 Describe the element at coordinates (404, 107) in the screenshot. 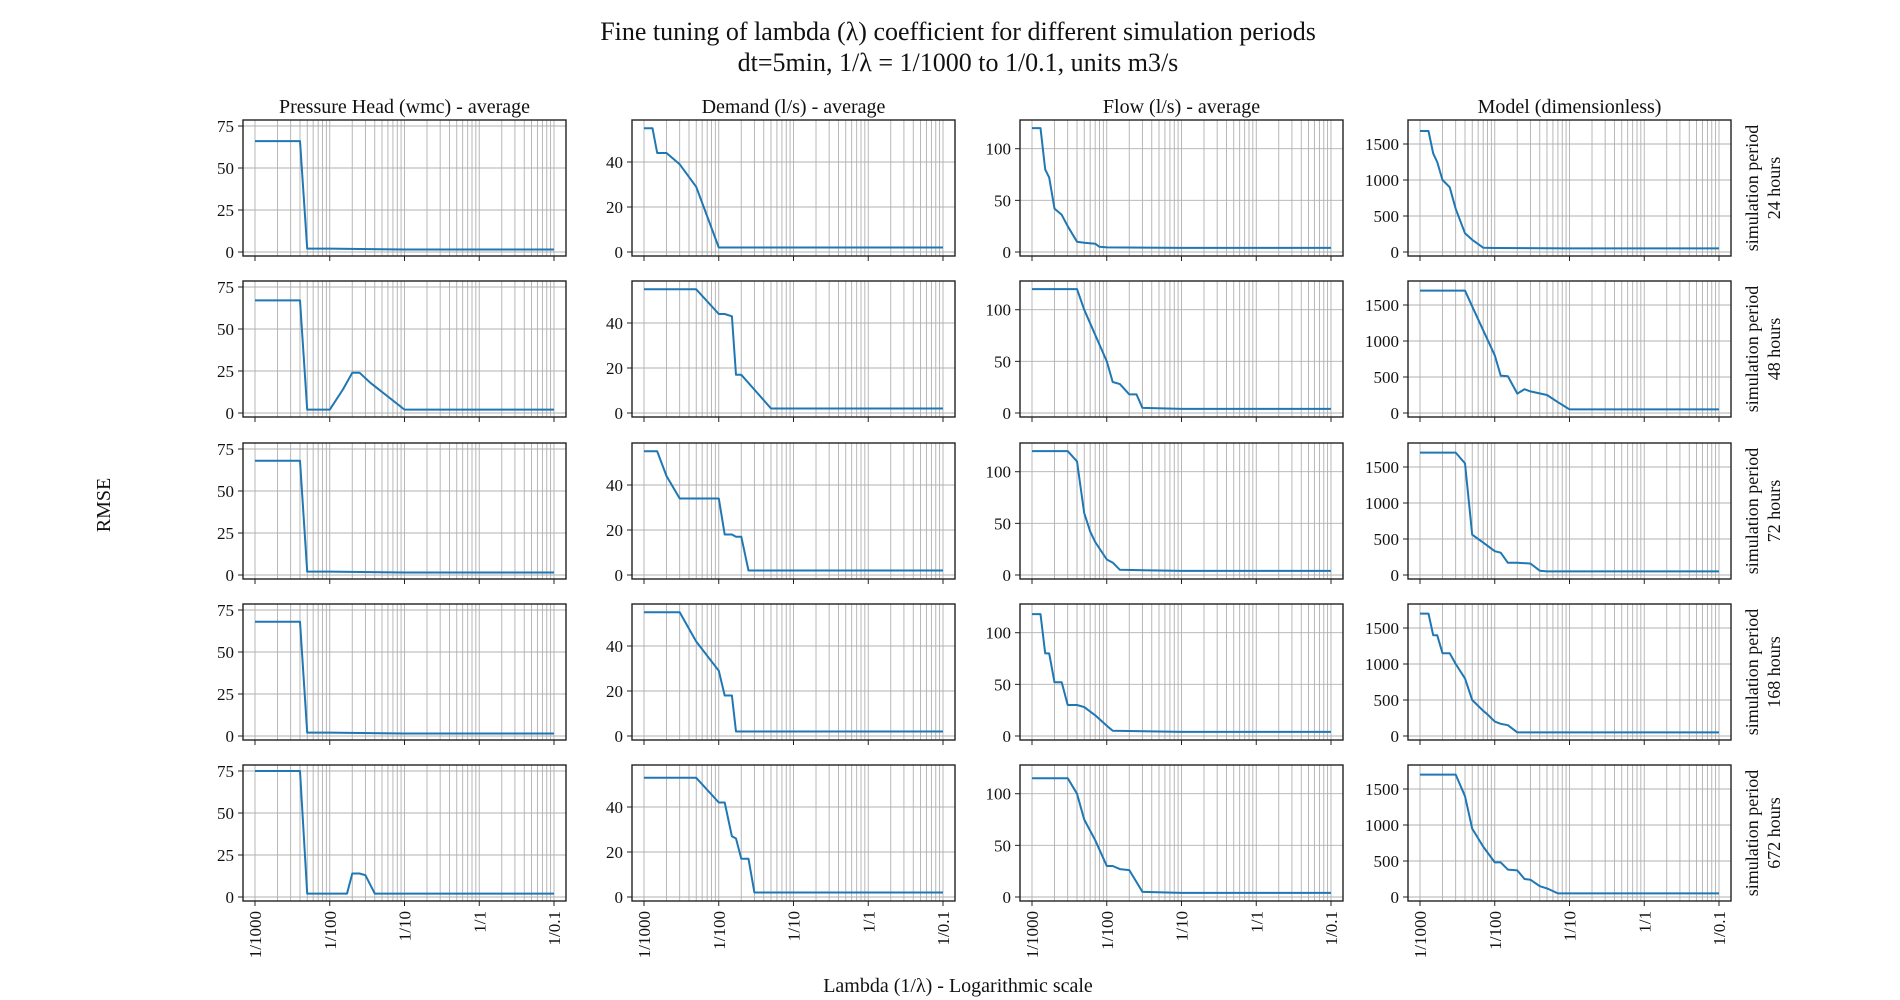

I see `column-title: Pressure Head (wmc) - average` at that location.